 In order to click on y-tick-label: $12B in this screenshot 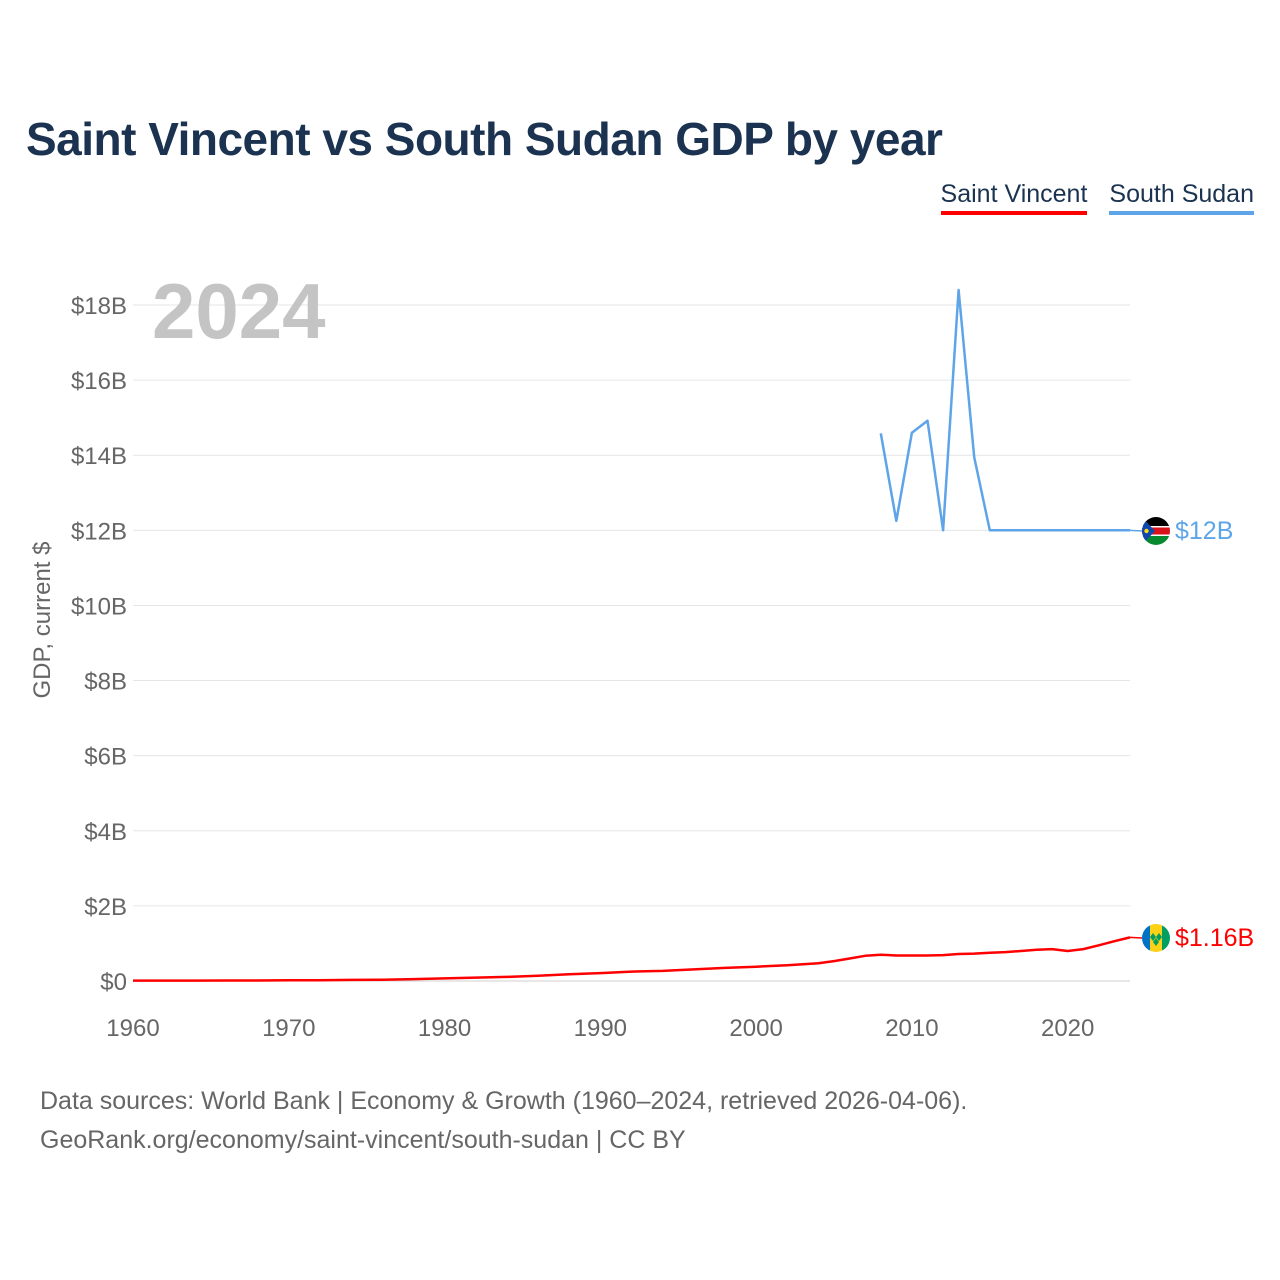, I will do `click(99, 531)`.